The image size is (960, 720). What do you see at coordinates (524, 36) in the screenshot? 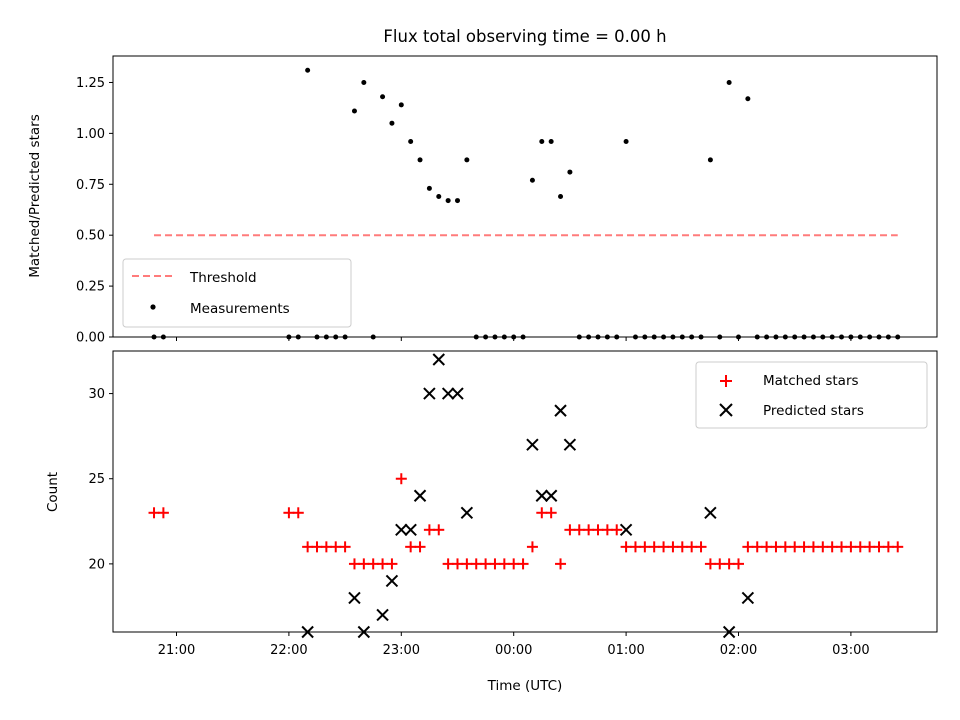
I see `top-chart-title: Flux total observing time = 0.00 h` at bounding box center [524, 36].